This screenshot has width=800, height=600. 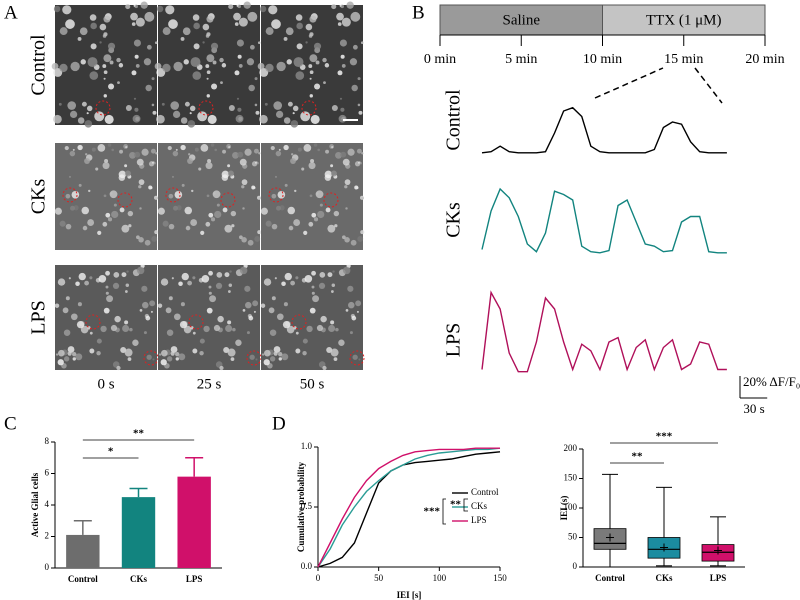 What do you see at coordinates (47, 504) in the screenshot?
I see `y-tick-label: 4` at bounding box center [47, 504].